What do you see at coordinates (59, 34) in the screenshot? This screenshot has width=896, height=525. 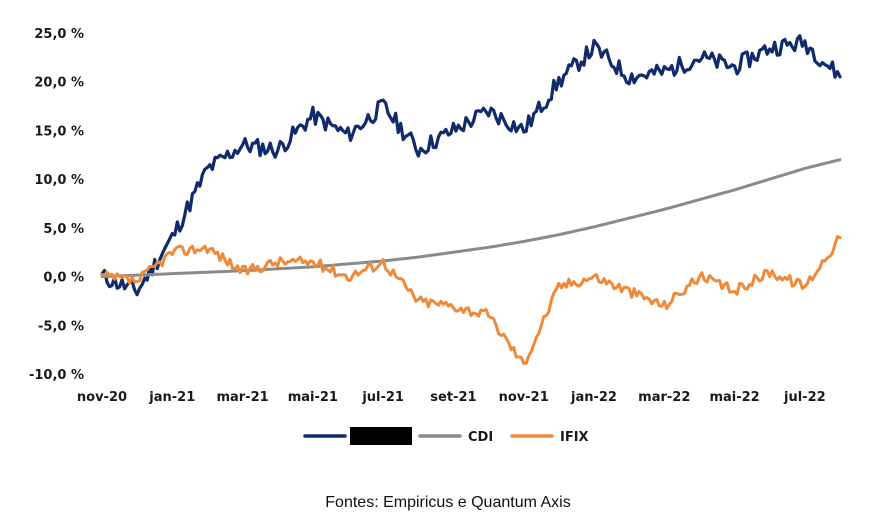 I see `y-tick-label: 25,0 %` at bounding box center [59, 34].